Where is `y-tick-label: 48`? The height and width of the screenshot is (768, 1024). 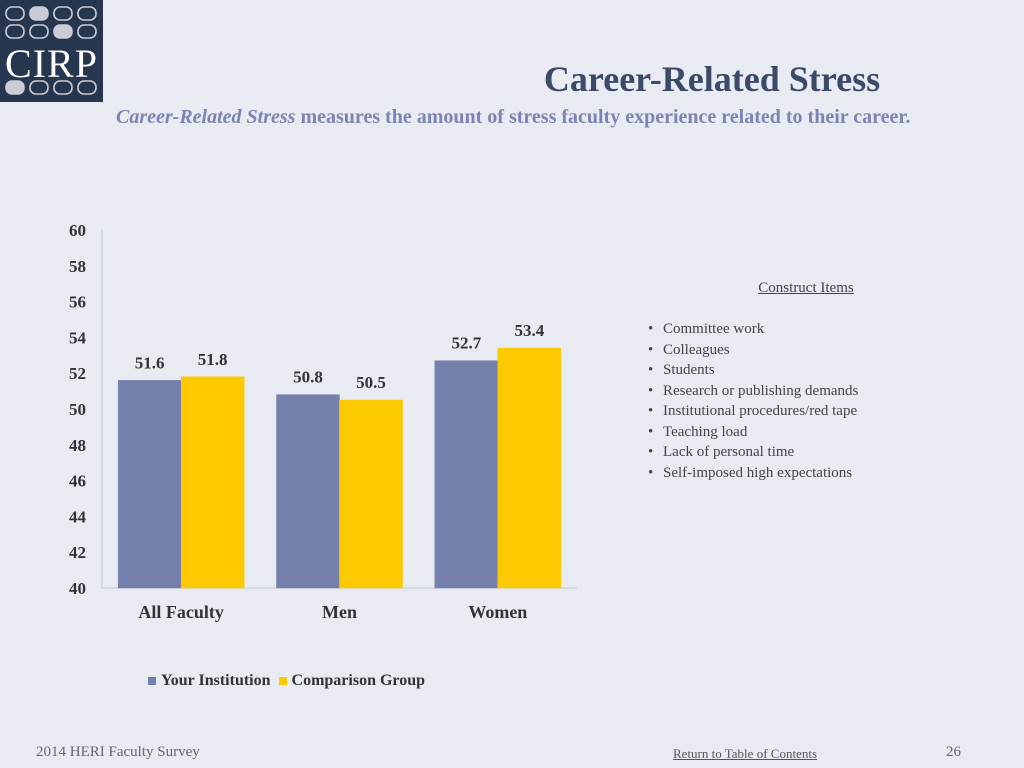 y-tick-label: 48 is located at coordinates (77, 445).